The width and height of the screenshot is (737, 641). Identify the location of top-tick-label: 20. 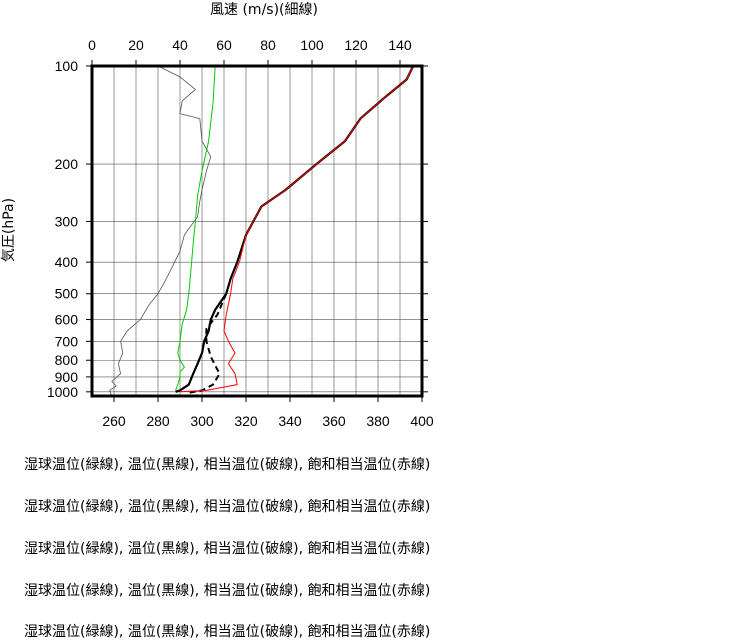
(136, 45).